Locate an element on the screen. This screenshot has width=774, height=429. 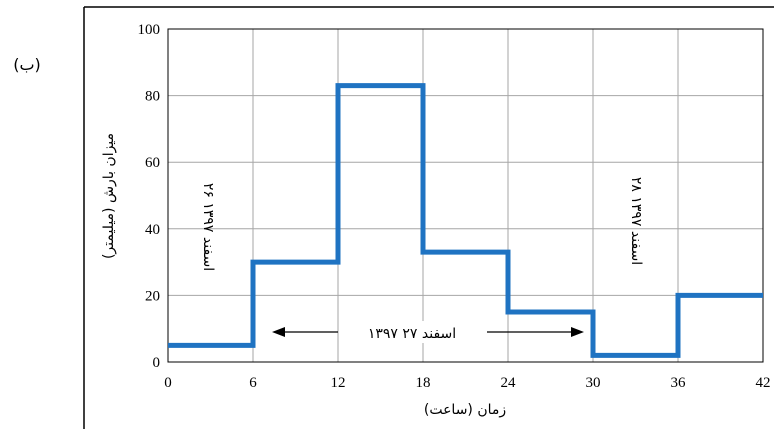
x-tick-label: 12 is located at coordinates (338, 383).